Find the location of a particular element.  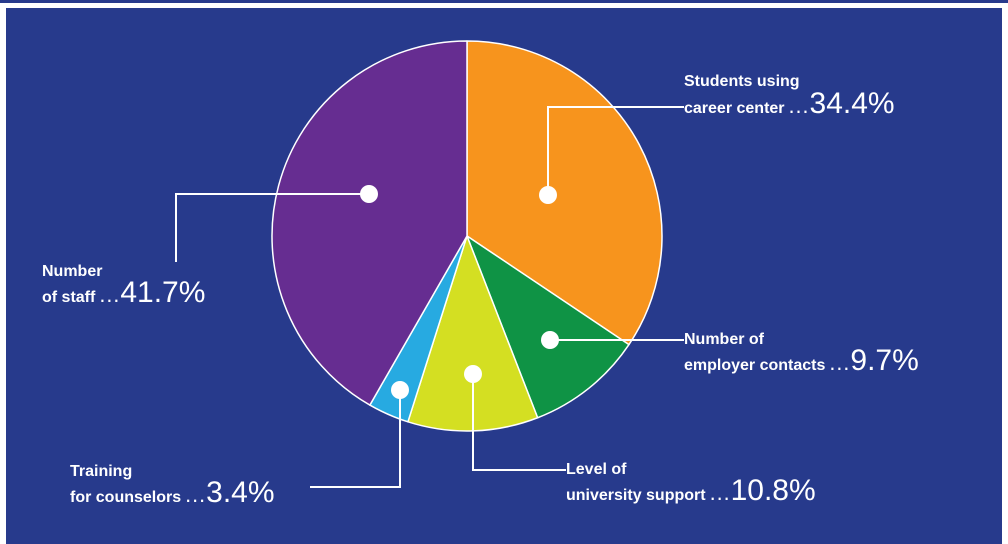

slice-value: 10.8% is located at coordinates (773, 490).